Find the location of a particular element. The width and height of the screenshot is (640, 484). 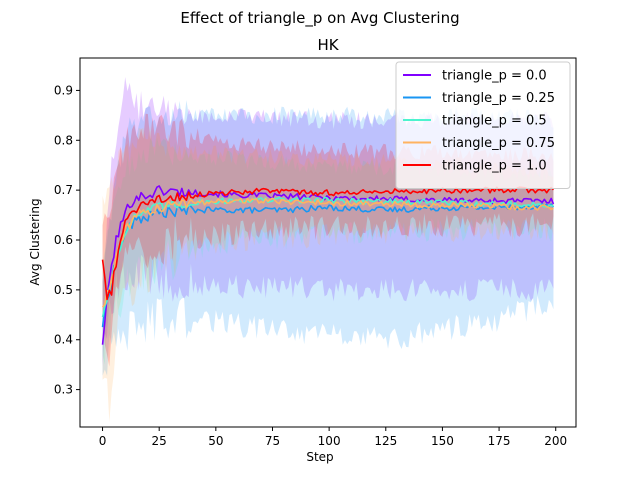

legend-label-0: triangle_p = 0.0 is located at coordinates (494, 76).